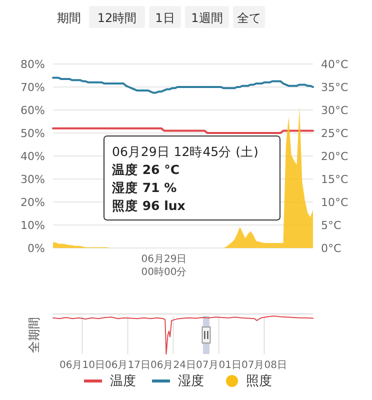 This screenshot has width=372, height=400. I want to click on y-tick-label: 0%, so click(36, 248).